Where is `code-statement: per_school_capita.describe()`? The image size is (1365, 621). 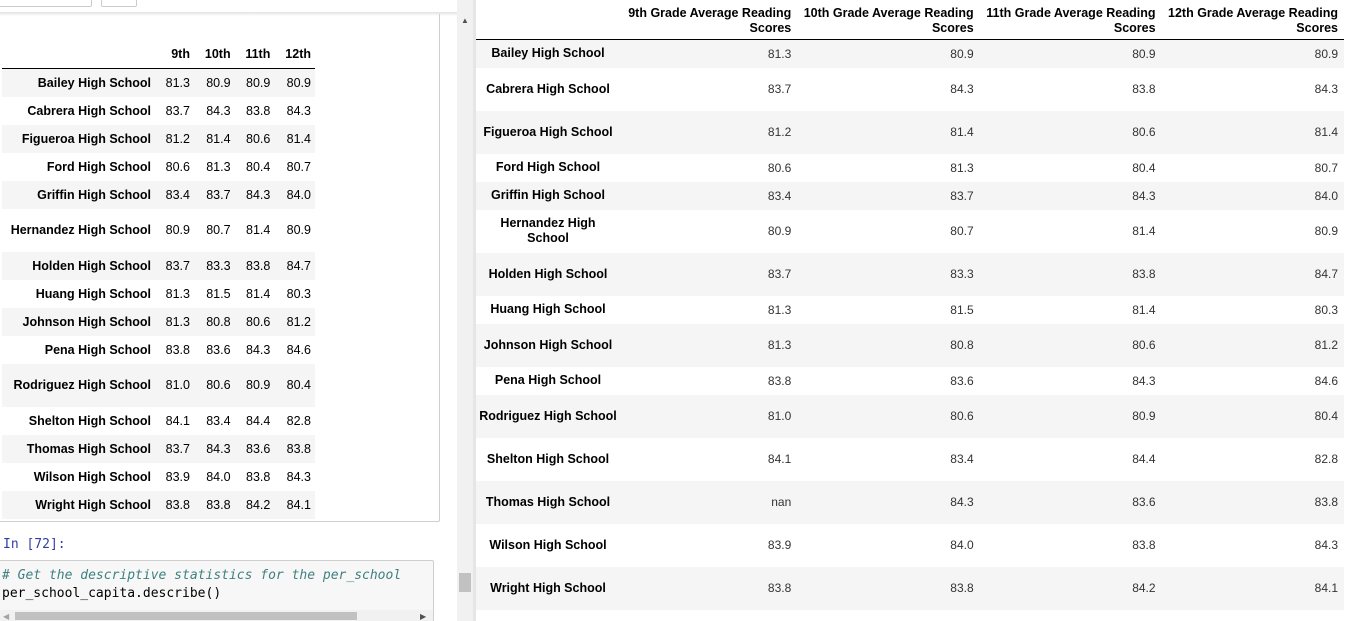 code-statement: per_school_capita.describe() is located at coordinates (112, 593).